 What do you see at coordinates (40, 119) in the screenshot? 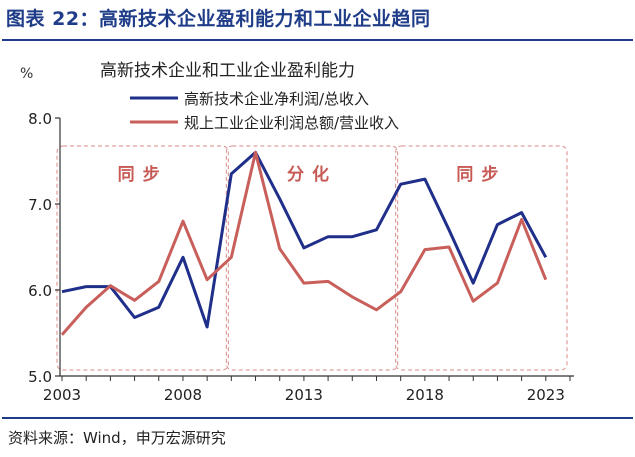
I see `y-tick-label: 8.0` at bounding box center [40, 119].